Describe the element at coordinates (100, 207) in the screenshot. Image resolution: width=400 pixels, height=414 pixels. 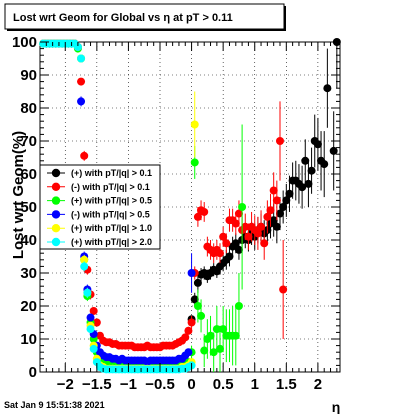
I see `legend-box` at that location.